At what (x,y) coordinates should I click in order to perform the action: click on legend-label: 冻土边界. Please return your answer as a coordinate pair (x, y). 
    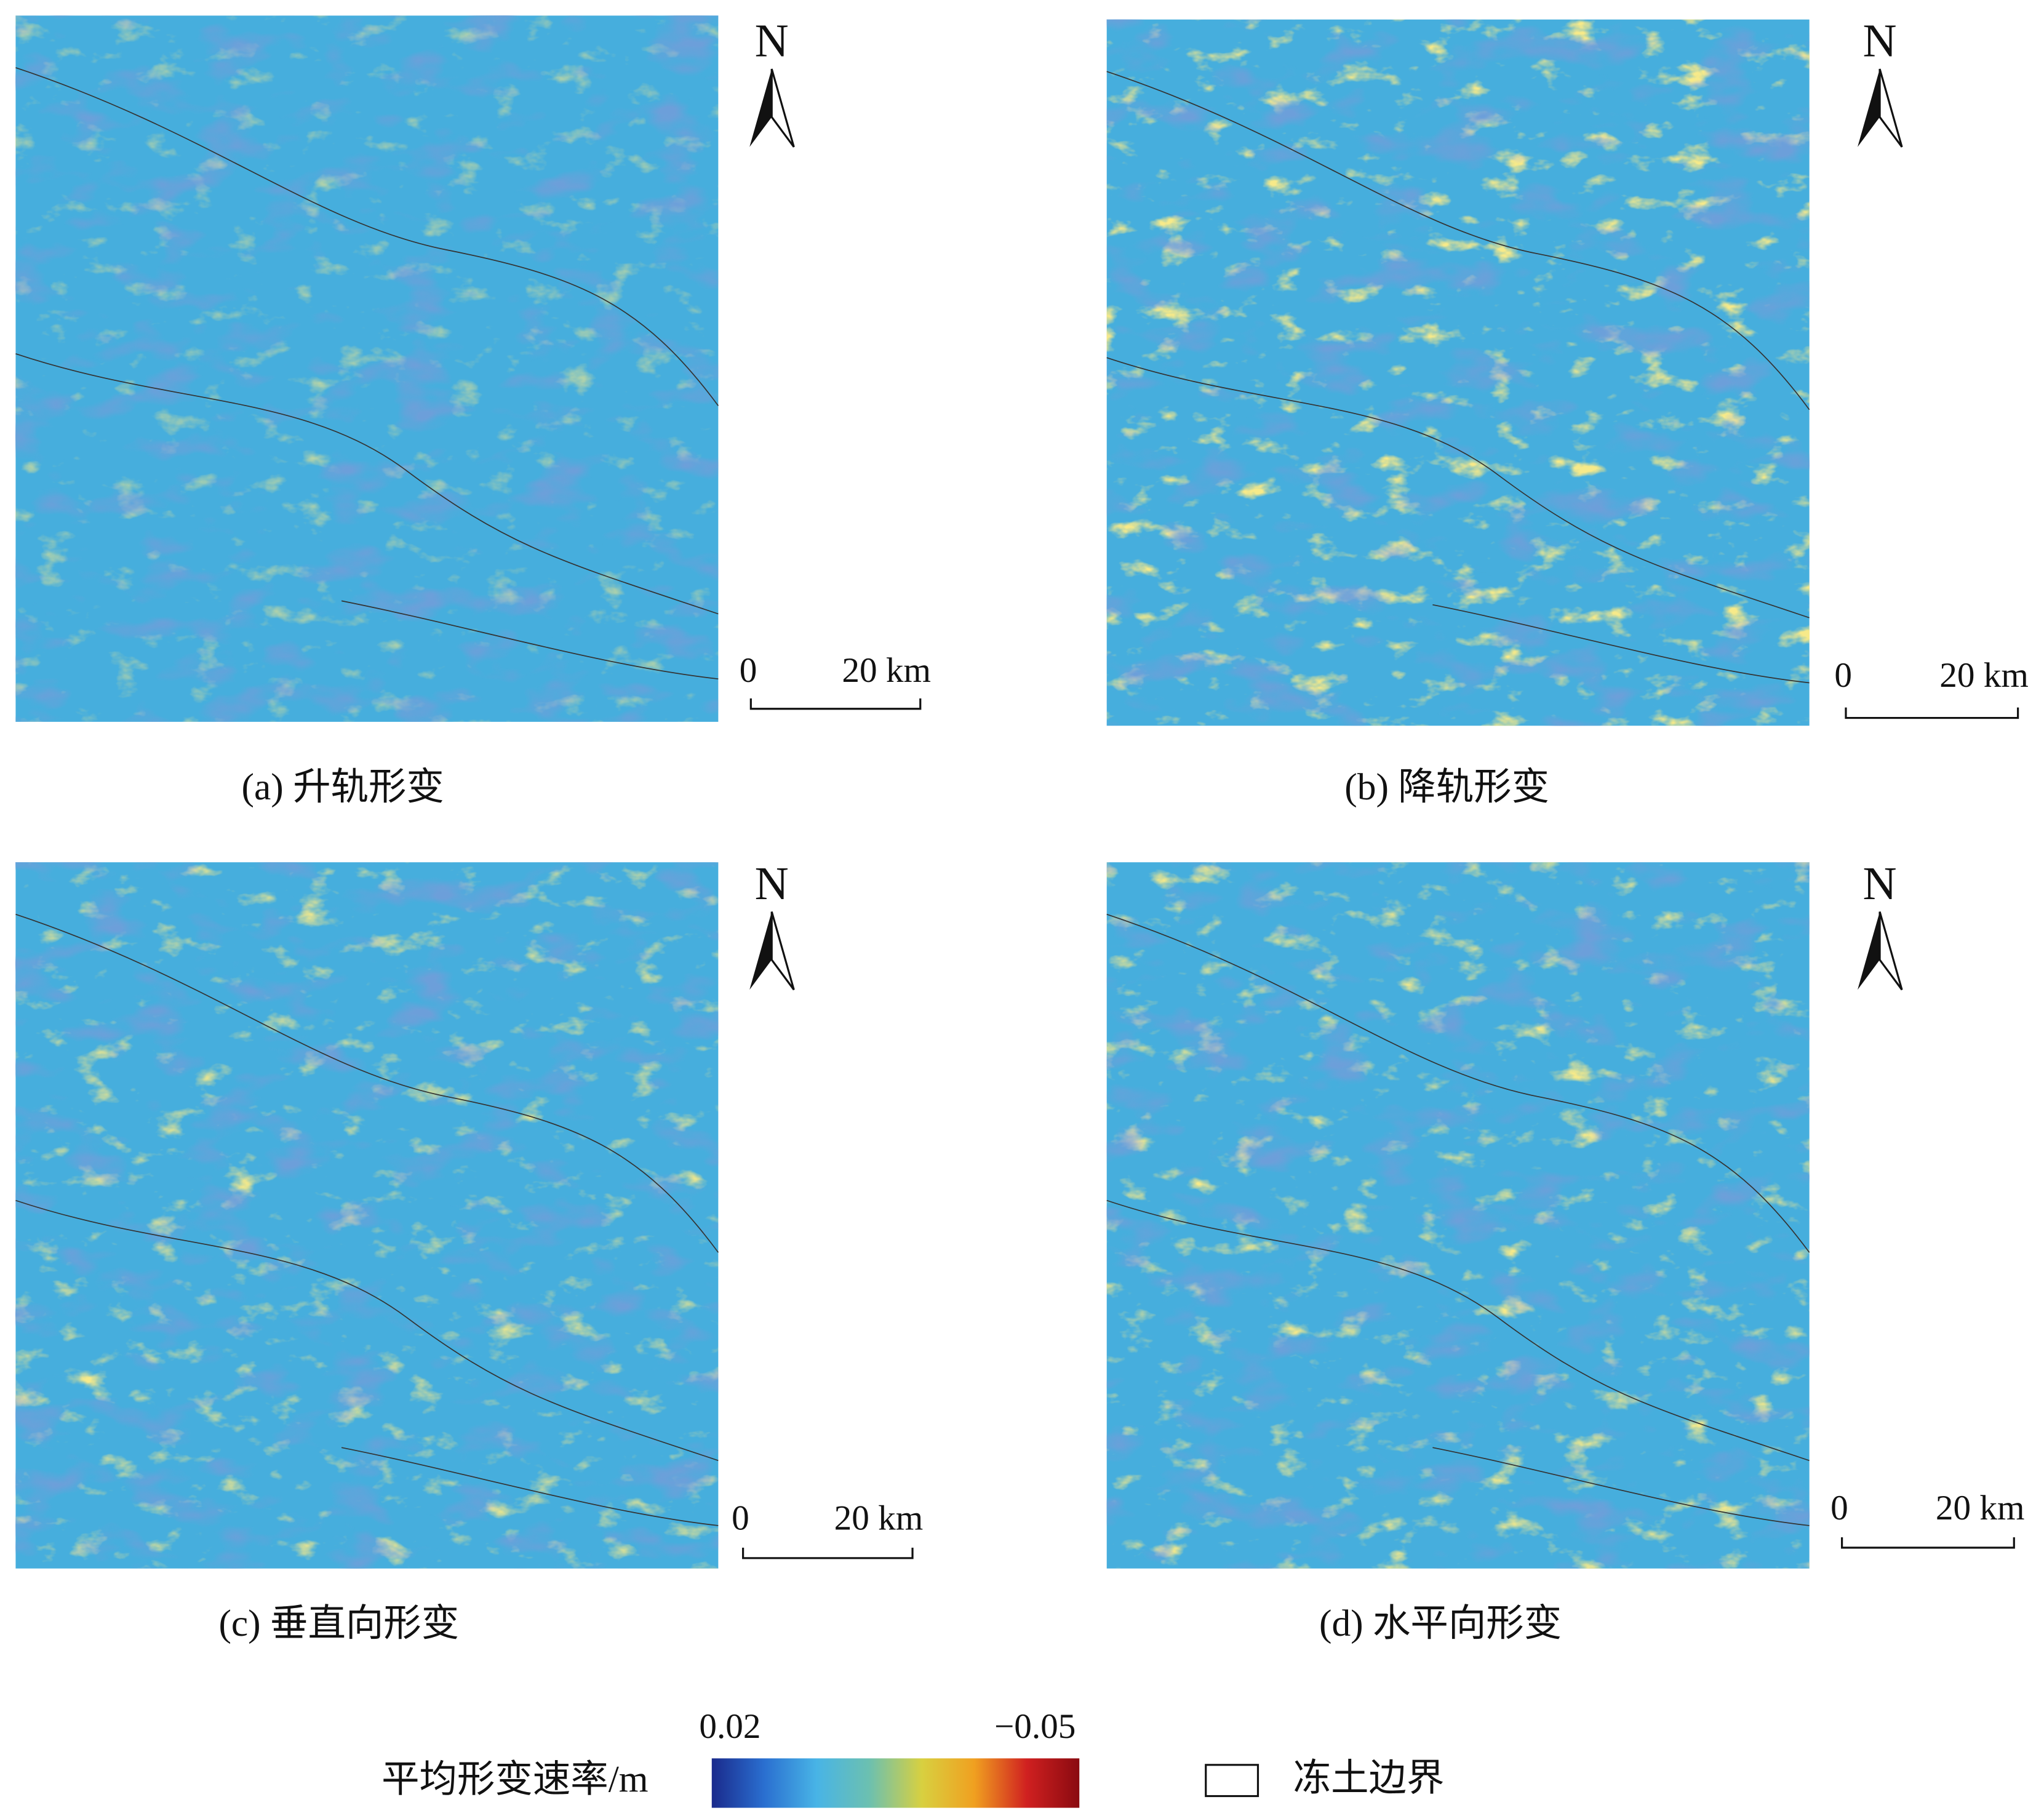
    Looking at the image, I should click on (1369, 1778).